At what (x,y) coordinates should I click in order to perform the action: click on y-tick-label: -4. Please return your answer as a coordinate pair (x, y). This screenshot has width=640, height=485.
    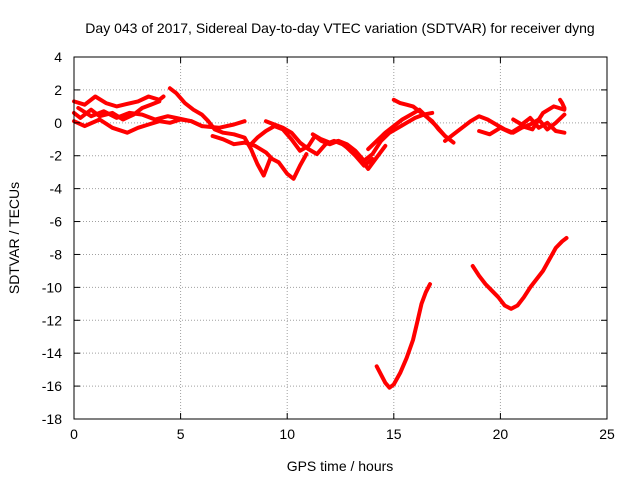
    Looking at the image, I should click on (56, 189).